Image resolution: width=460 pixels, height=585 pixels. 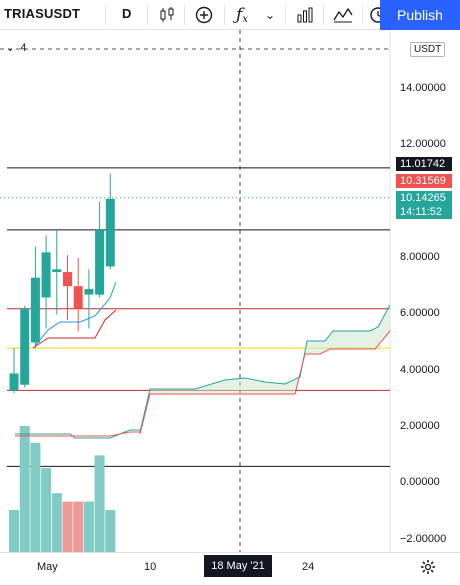 I want to click on bar-chart-icon, so click(x=305, y=15).